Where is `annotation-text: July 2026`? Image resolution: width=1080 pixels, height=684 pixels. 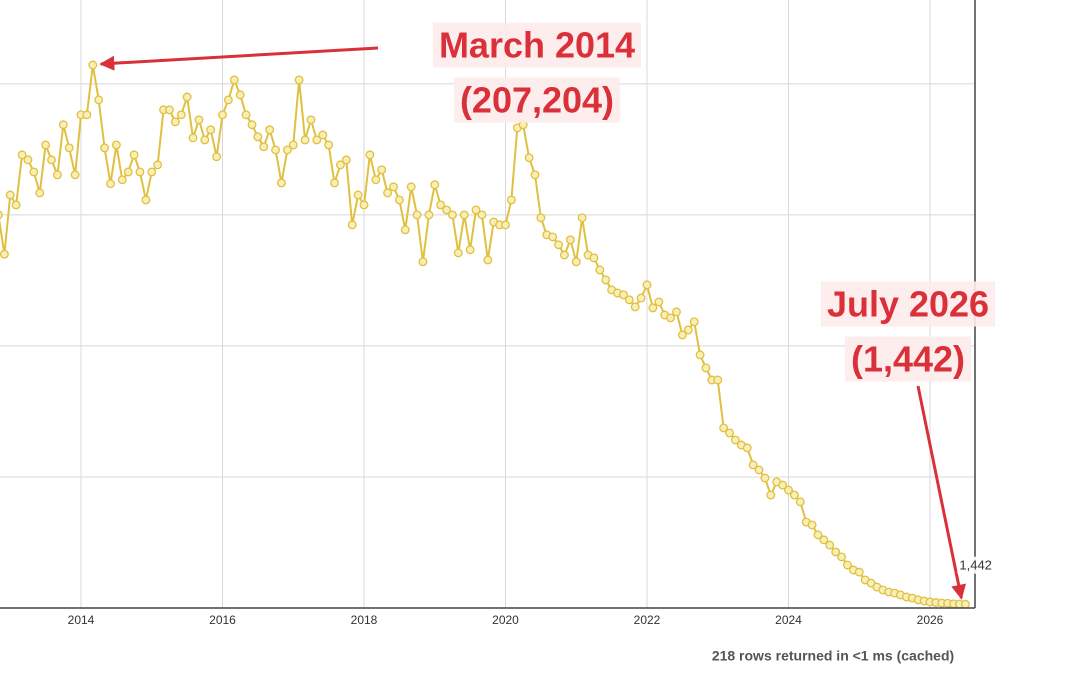
annotation-text: July 2026 is located at coordinates (908, 304).